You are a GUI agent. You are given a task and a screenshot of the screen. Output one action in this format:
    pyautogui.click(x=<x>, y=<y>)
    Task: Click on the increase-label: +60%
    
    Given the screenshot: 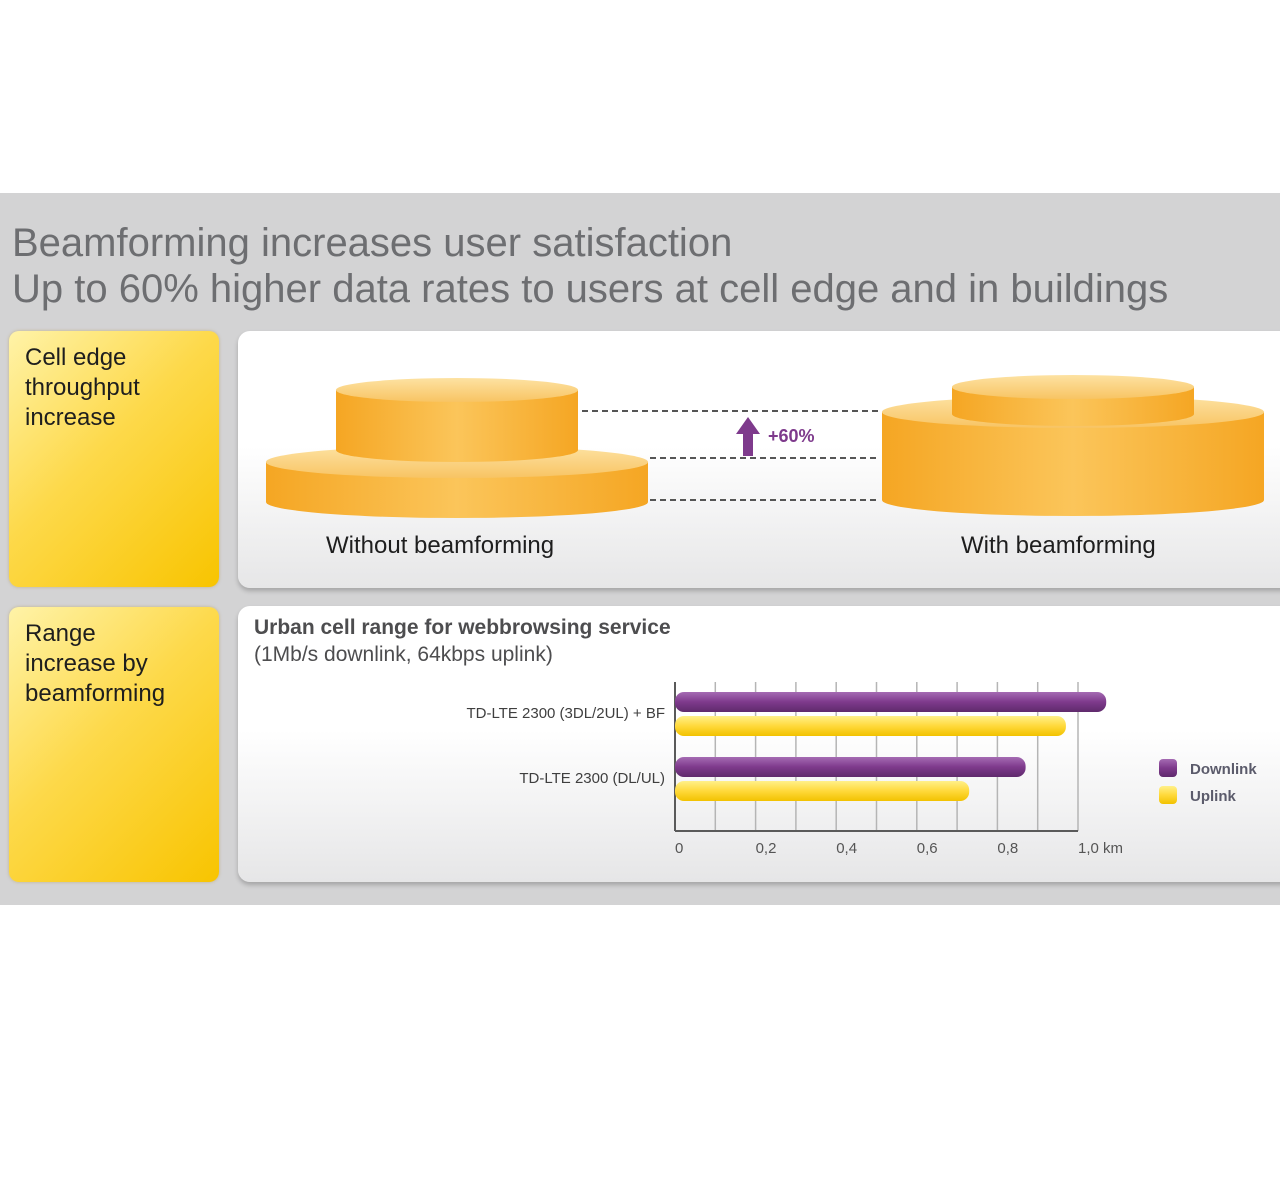 What is the action you would take?
    pyautogui.click(x=791, y=436)
    